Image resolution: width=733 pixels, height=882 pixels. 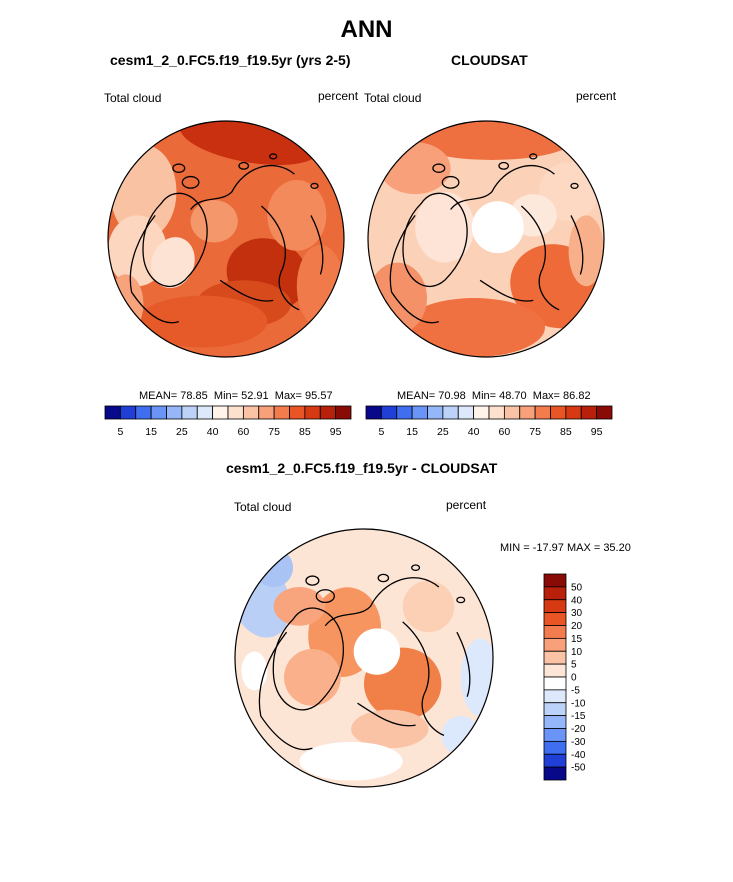 What do you see at coordinates (452, 396) in the screenshot?
I see `panel2-mean: 70.98` at bounding box center [452, 396].